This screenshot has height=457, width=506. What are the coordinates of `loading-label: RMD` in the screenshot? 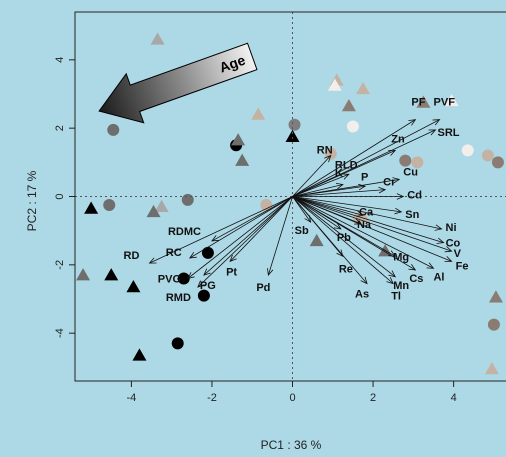 It's located at (178, 298).